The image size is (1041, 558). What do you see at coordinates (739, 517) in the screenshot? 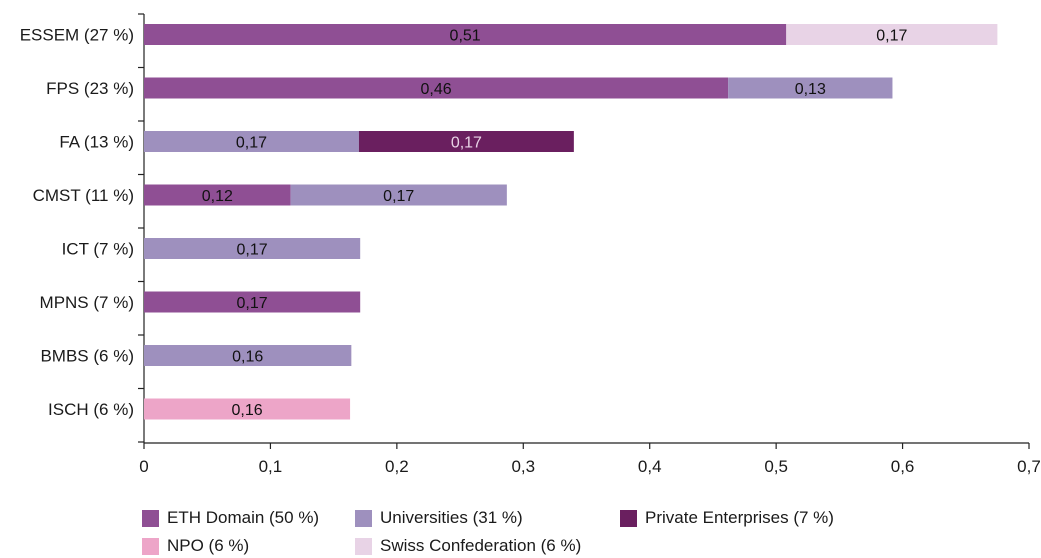
I see `legend-label: Private Enterprises (7 %)` at bounding box center [739, 517].